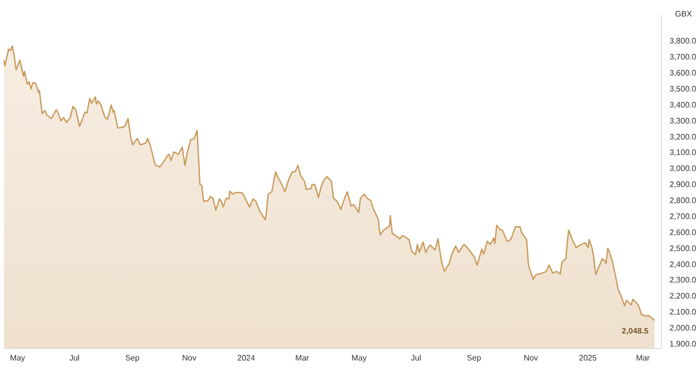 The width and height of the screenshot is (700, 374). I want to click on y-axis-title: GBX, so click(684, 14).